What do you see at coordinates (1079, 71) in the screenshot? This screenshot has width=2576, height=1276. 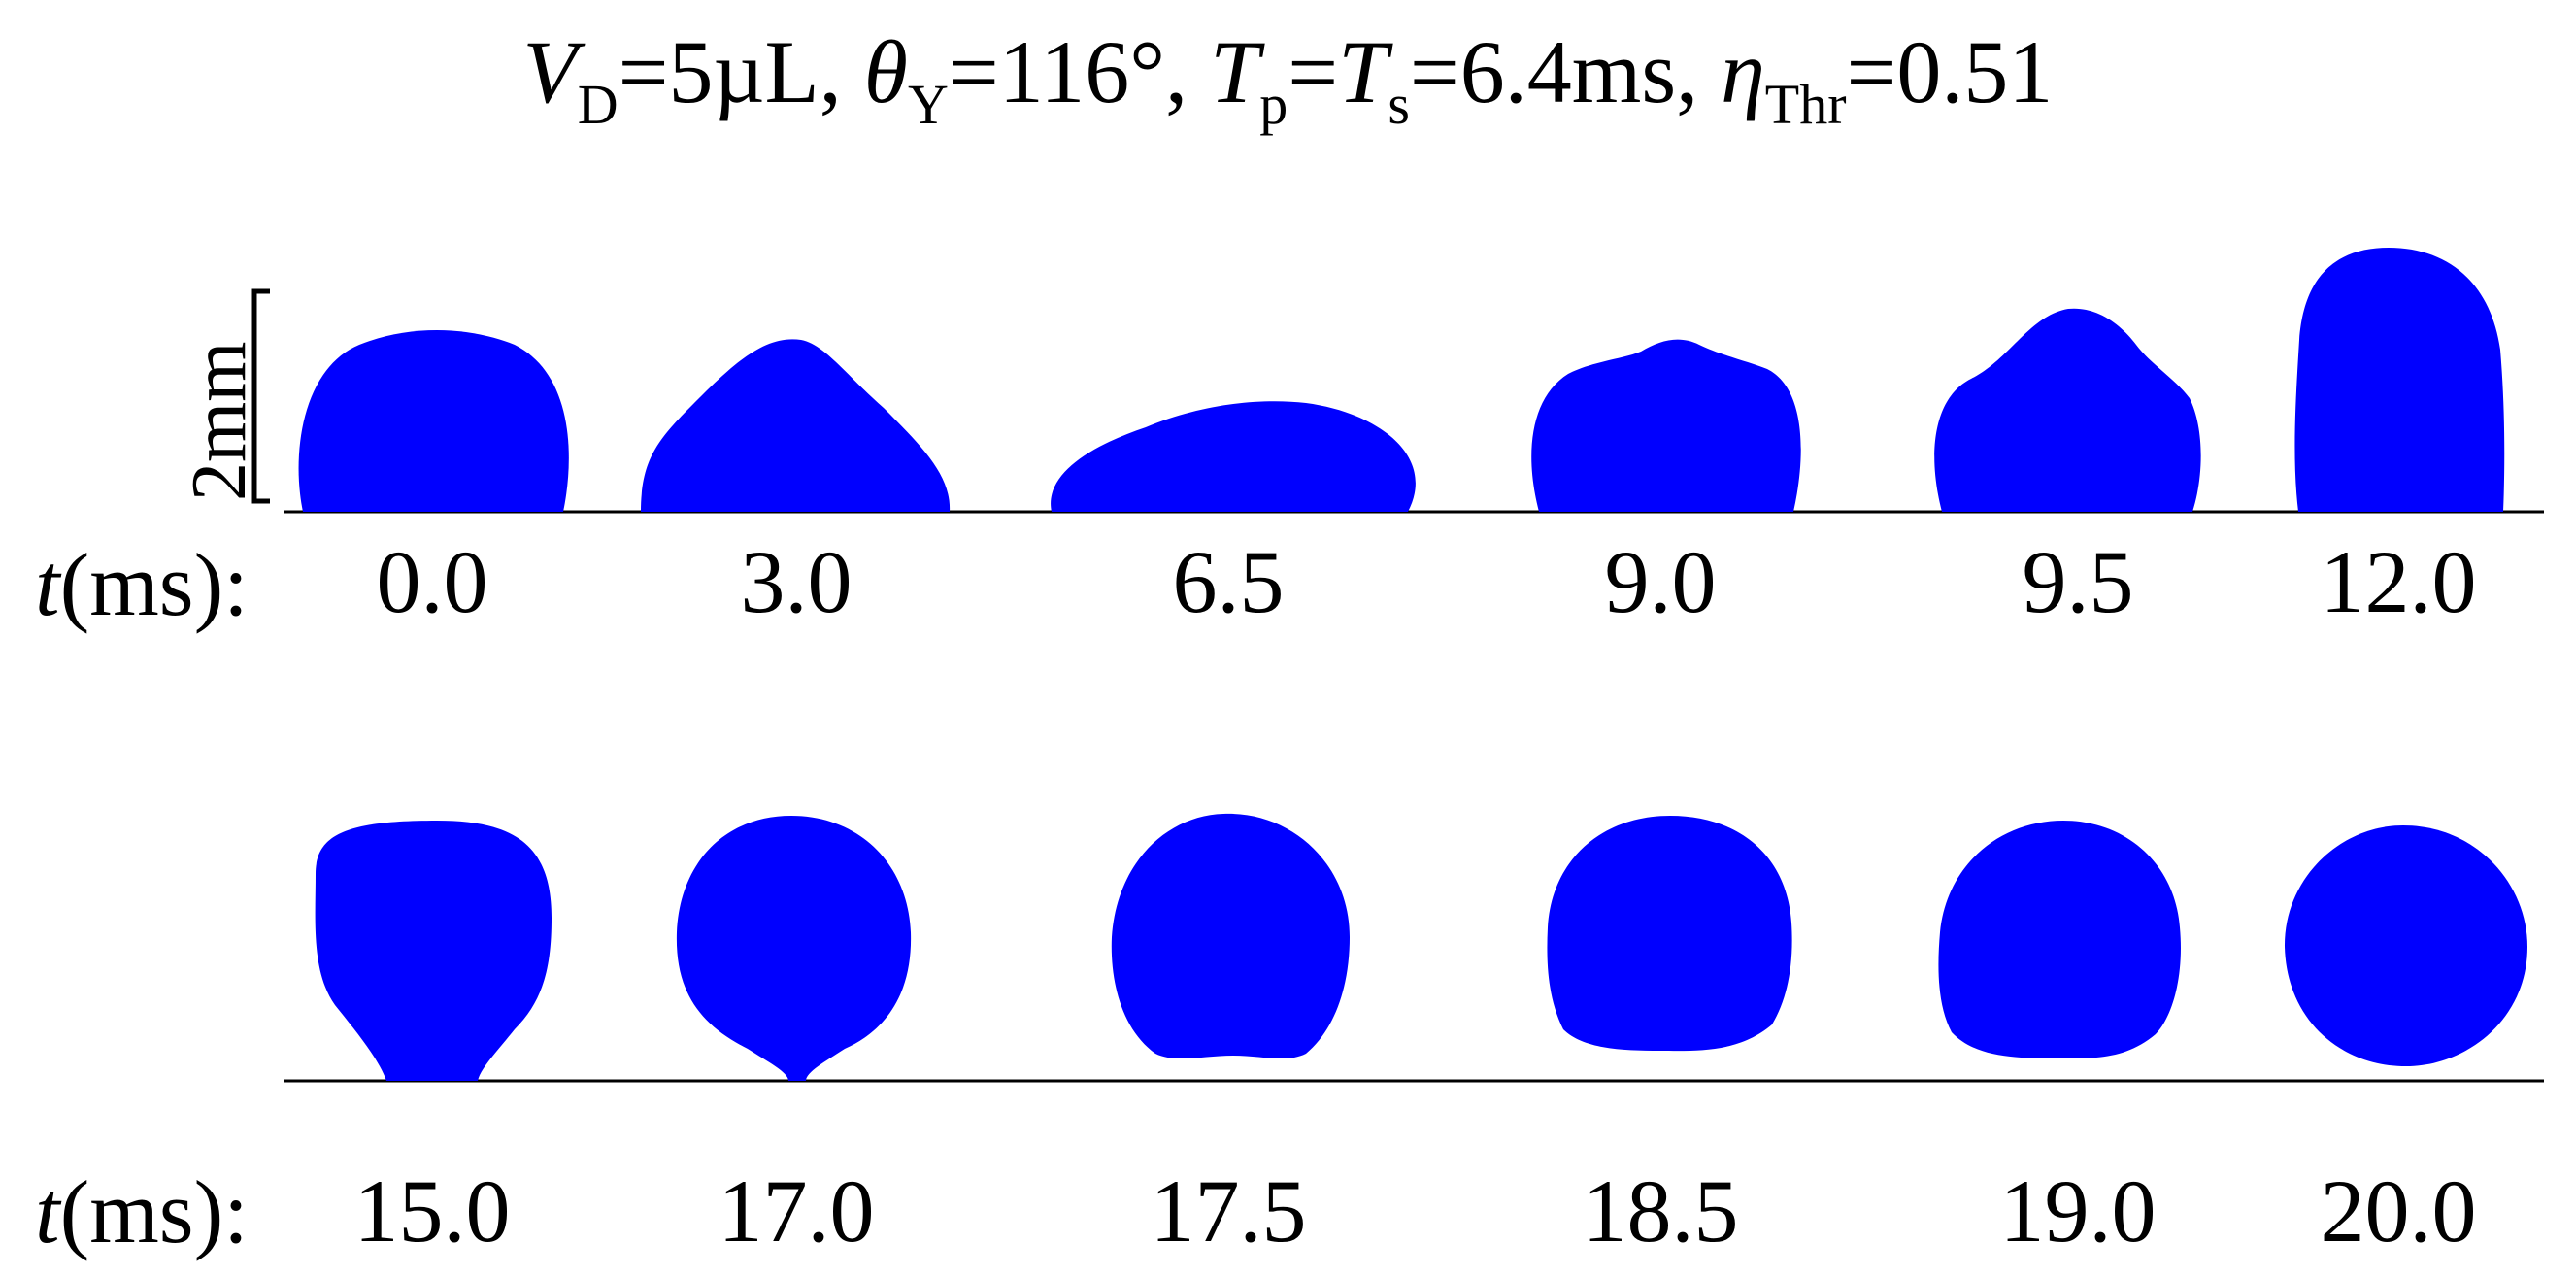 I see `contact-angle-value: =116°,` at bounding box center [1079, 71].